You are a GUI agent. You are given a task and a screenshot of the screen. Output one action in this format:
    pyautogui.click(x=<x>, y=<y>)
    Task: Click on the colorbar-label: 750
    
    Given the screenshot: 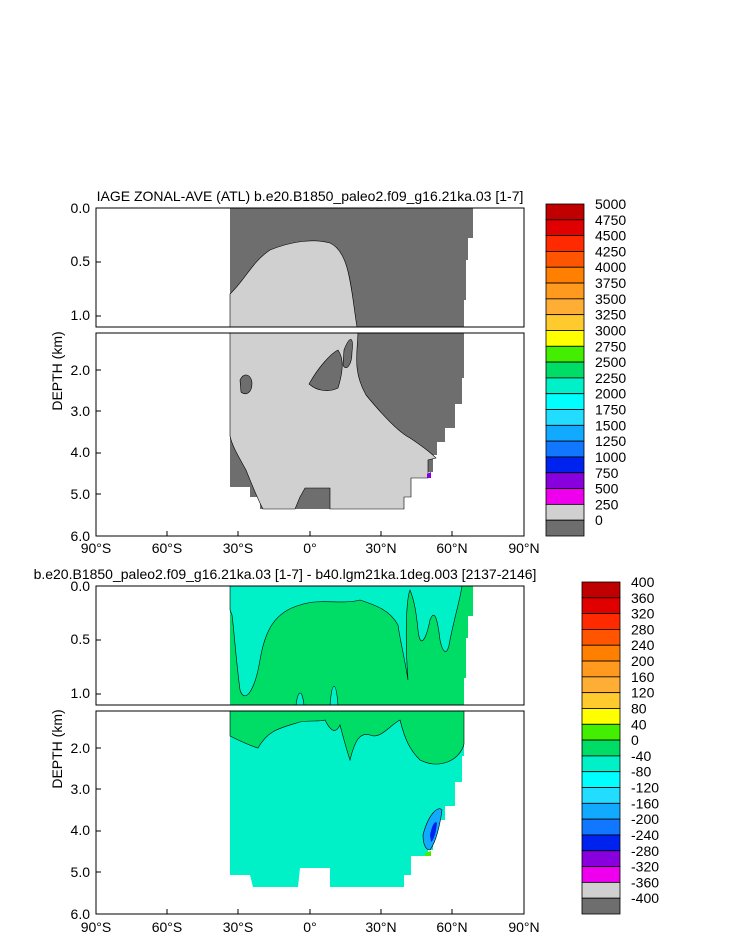 What is the action you would take?
    pyautogui.click(x=607, y=473)
    